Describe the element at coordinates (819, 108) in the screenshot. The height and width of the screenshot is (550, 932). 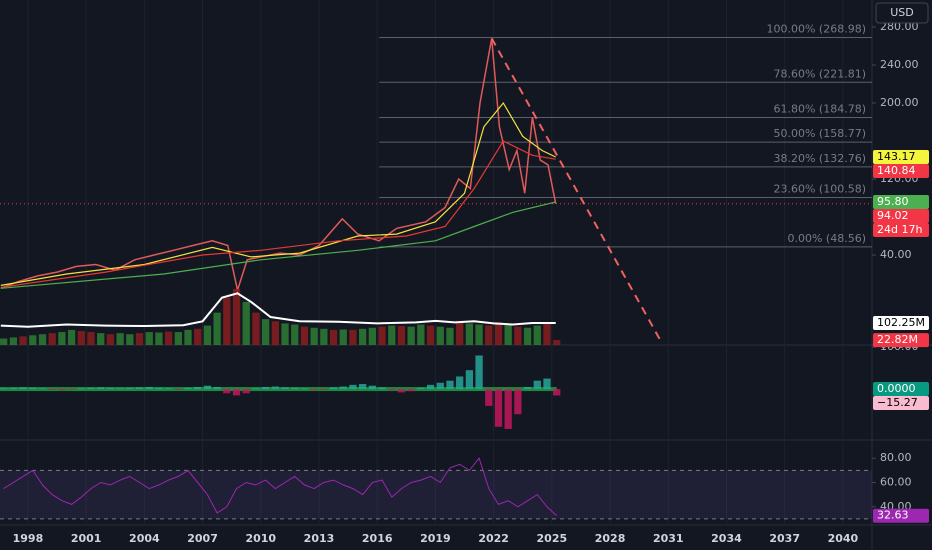
I see `fib-label: 61.80% (184.78)` at that location.